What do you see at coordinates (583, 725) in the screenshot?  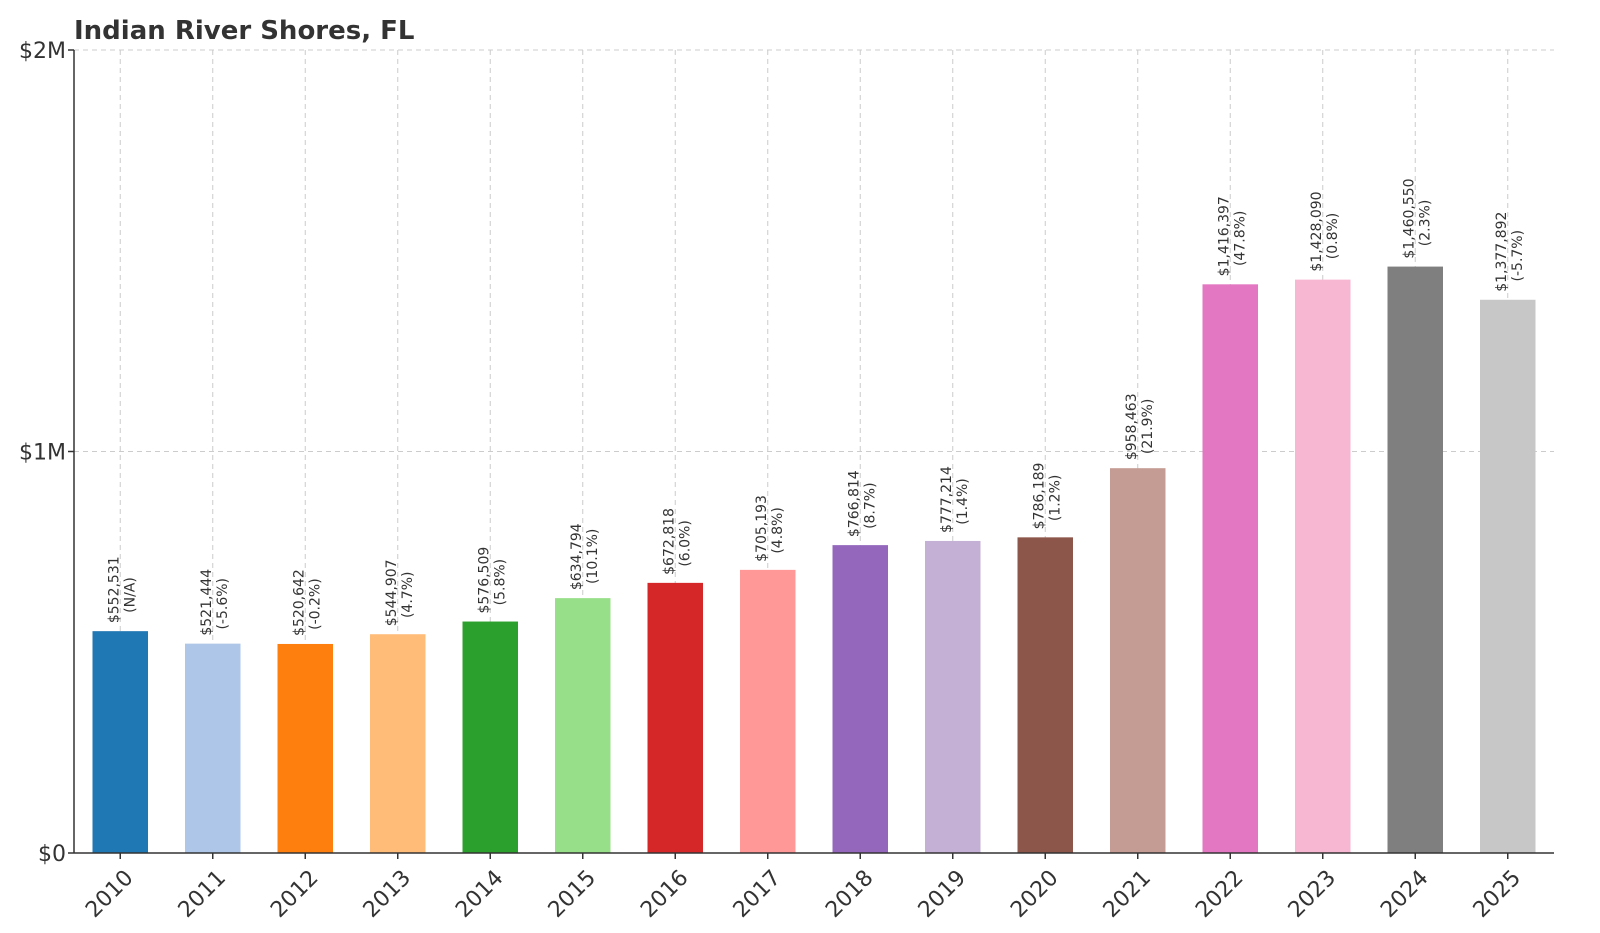 I see `bar-2015` at bounding box center [583, 725].